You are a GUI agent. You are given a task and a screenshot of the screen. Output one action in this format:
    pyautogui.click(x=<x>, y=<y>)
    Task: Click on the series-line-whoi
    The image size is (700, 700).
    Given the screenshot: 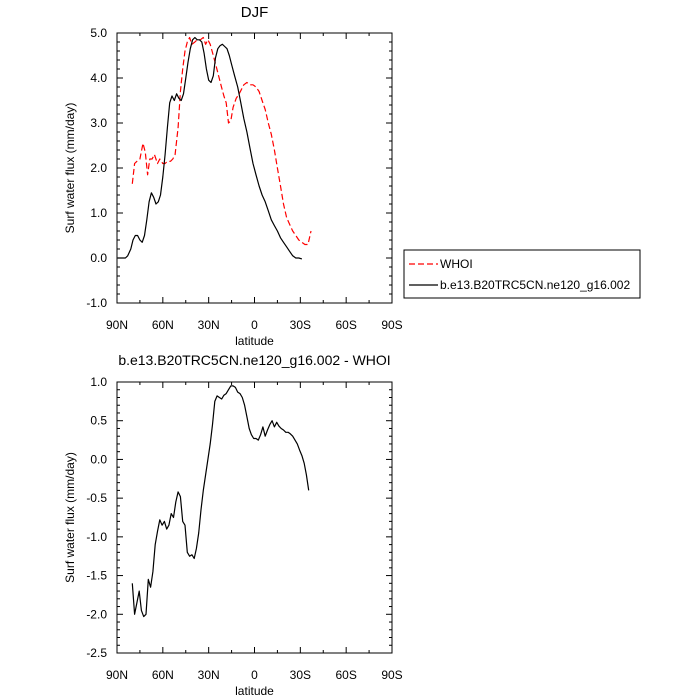 What is the action you would take?
    pyautogui.click(x=221, y=141)
    